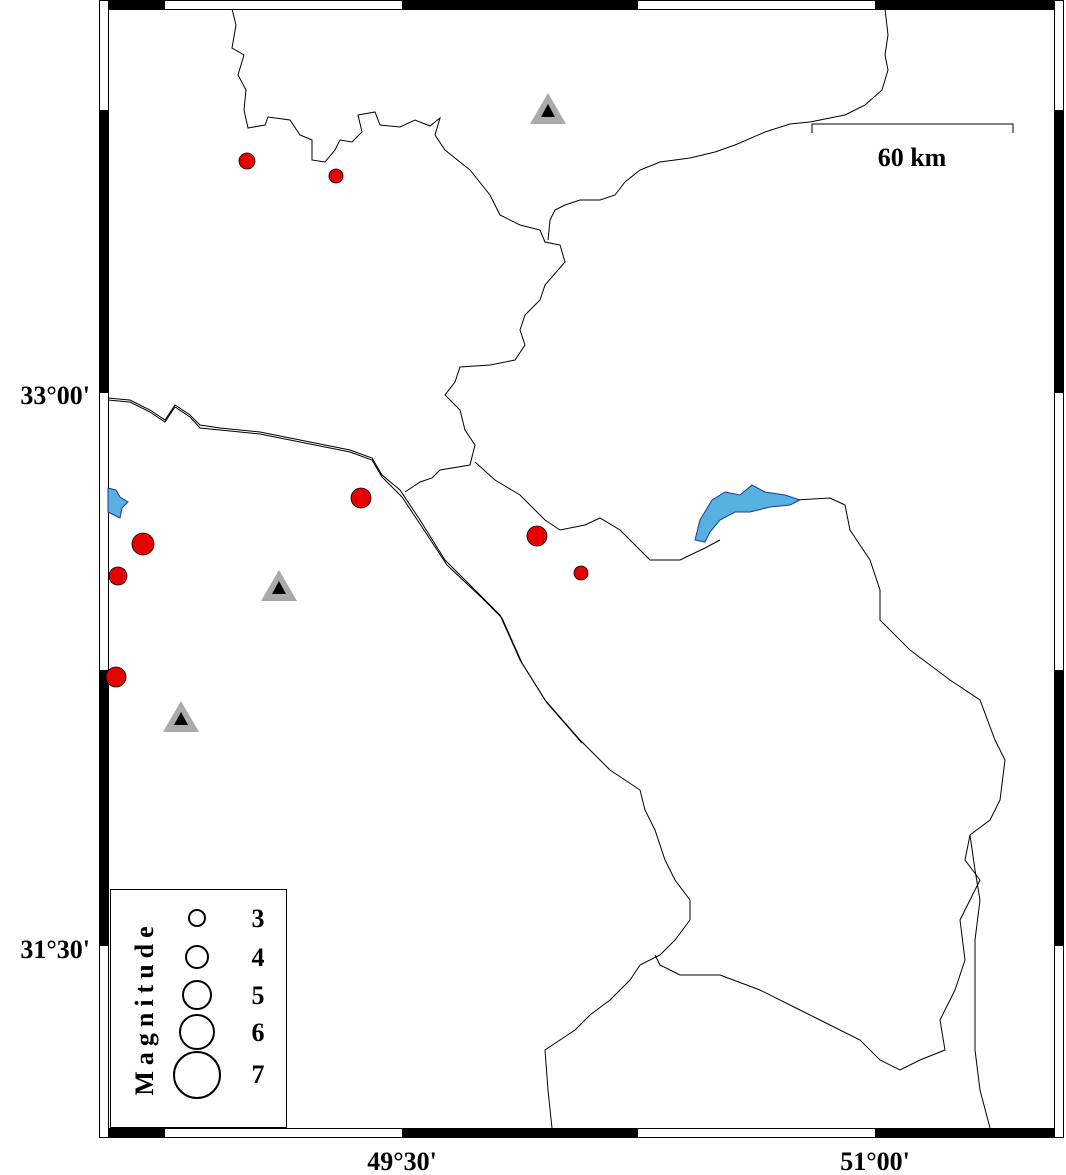 This screenshot has height=1175, width=1066. What do you see at coordinates (144, 1007) in the screenshot?
I see `legend-title: Magnitude` at bounding box center [144, 1007].